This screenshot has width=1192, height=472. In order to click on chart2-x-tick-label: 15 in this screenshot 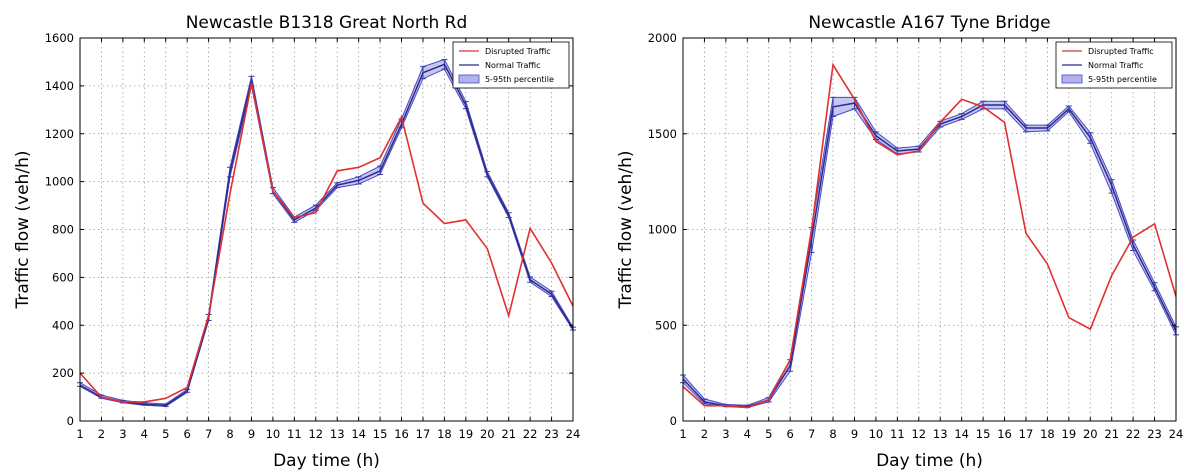, I will do `click(983, 434)`.